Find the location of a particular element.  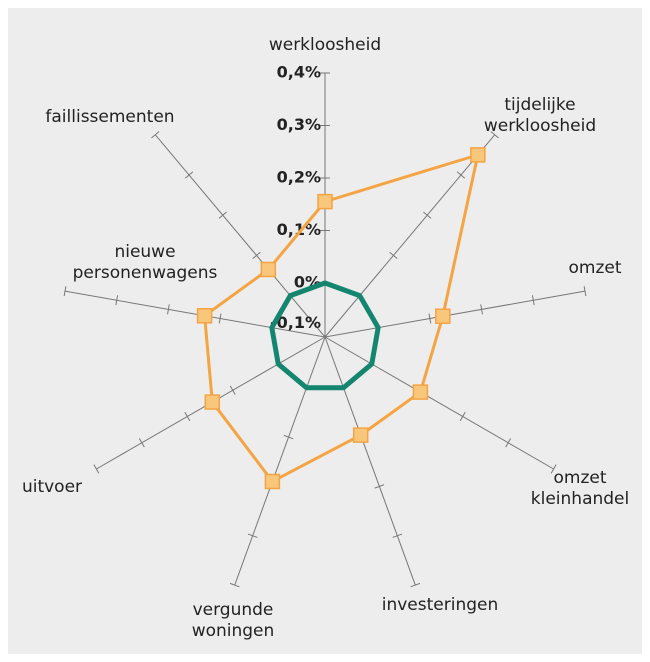

category-label: omzet is located at coordinates (594, 268).